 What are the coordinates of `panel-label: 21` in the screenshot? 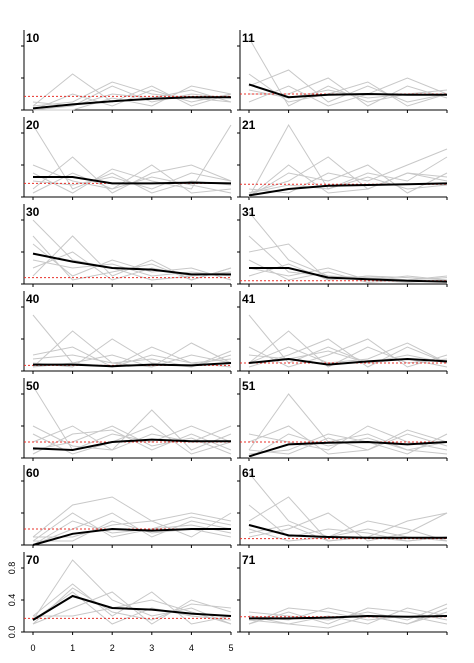 It's located at (249, 125).